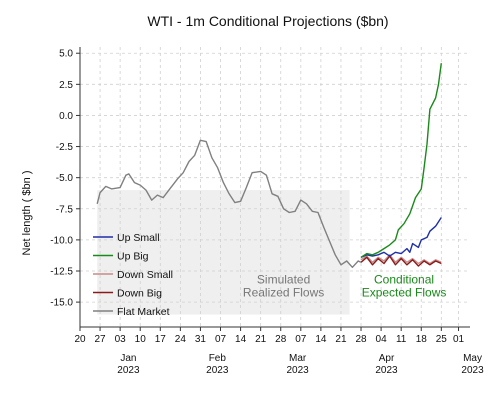 Image resolution: width=500 pixels, height=400 pixels. What do you see at coordinates (472, 364) in the screenshot?
I see `x-month-label: May 2023` at bounding box center [472, 364].